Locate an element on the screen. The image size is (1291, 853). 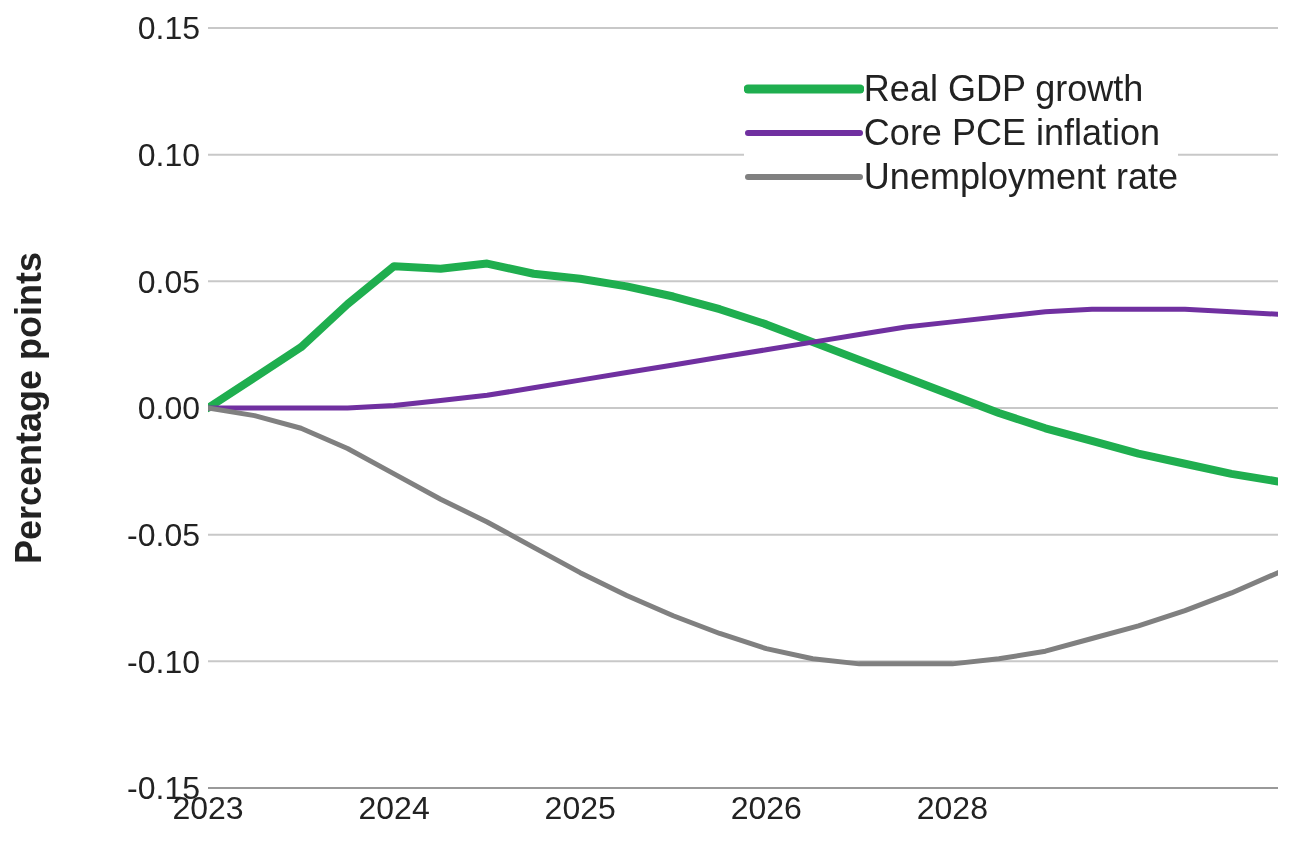
y-tick-label: -0.10 is located at coordinates (163, 661).